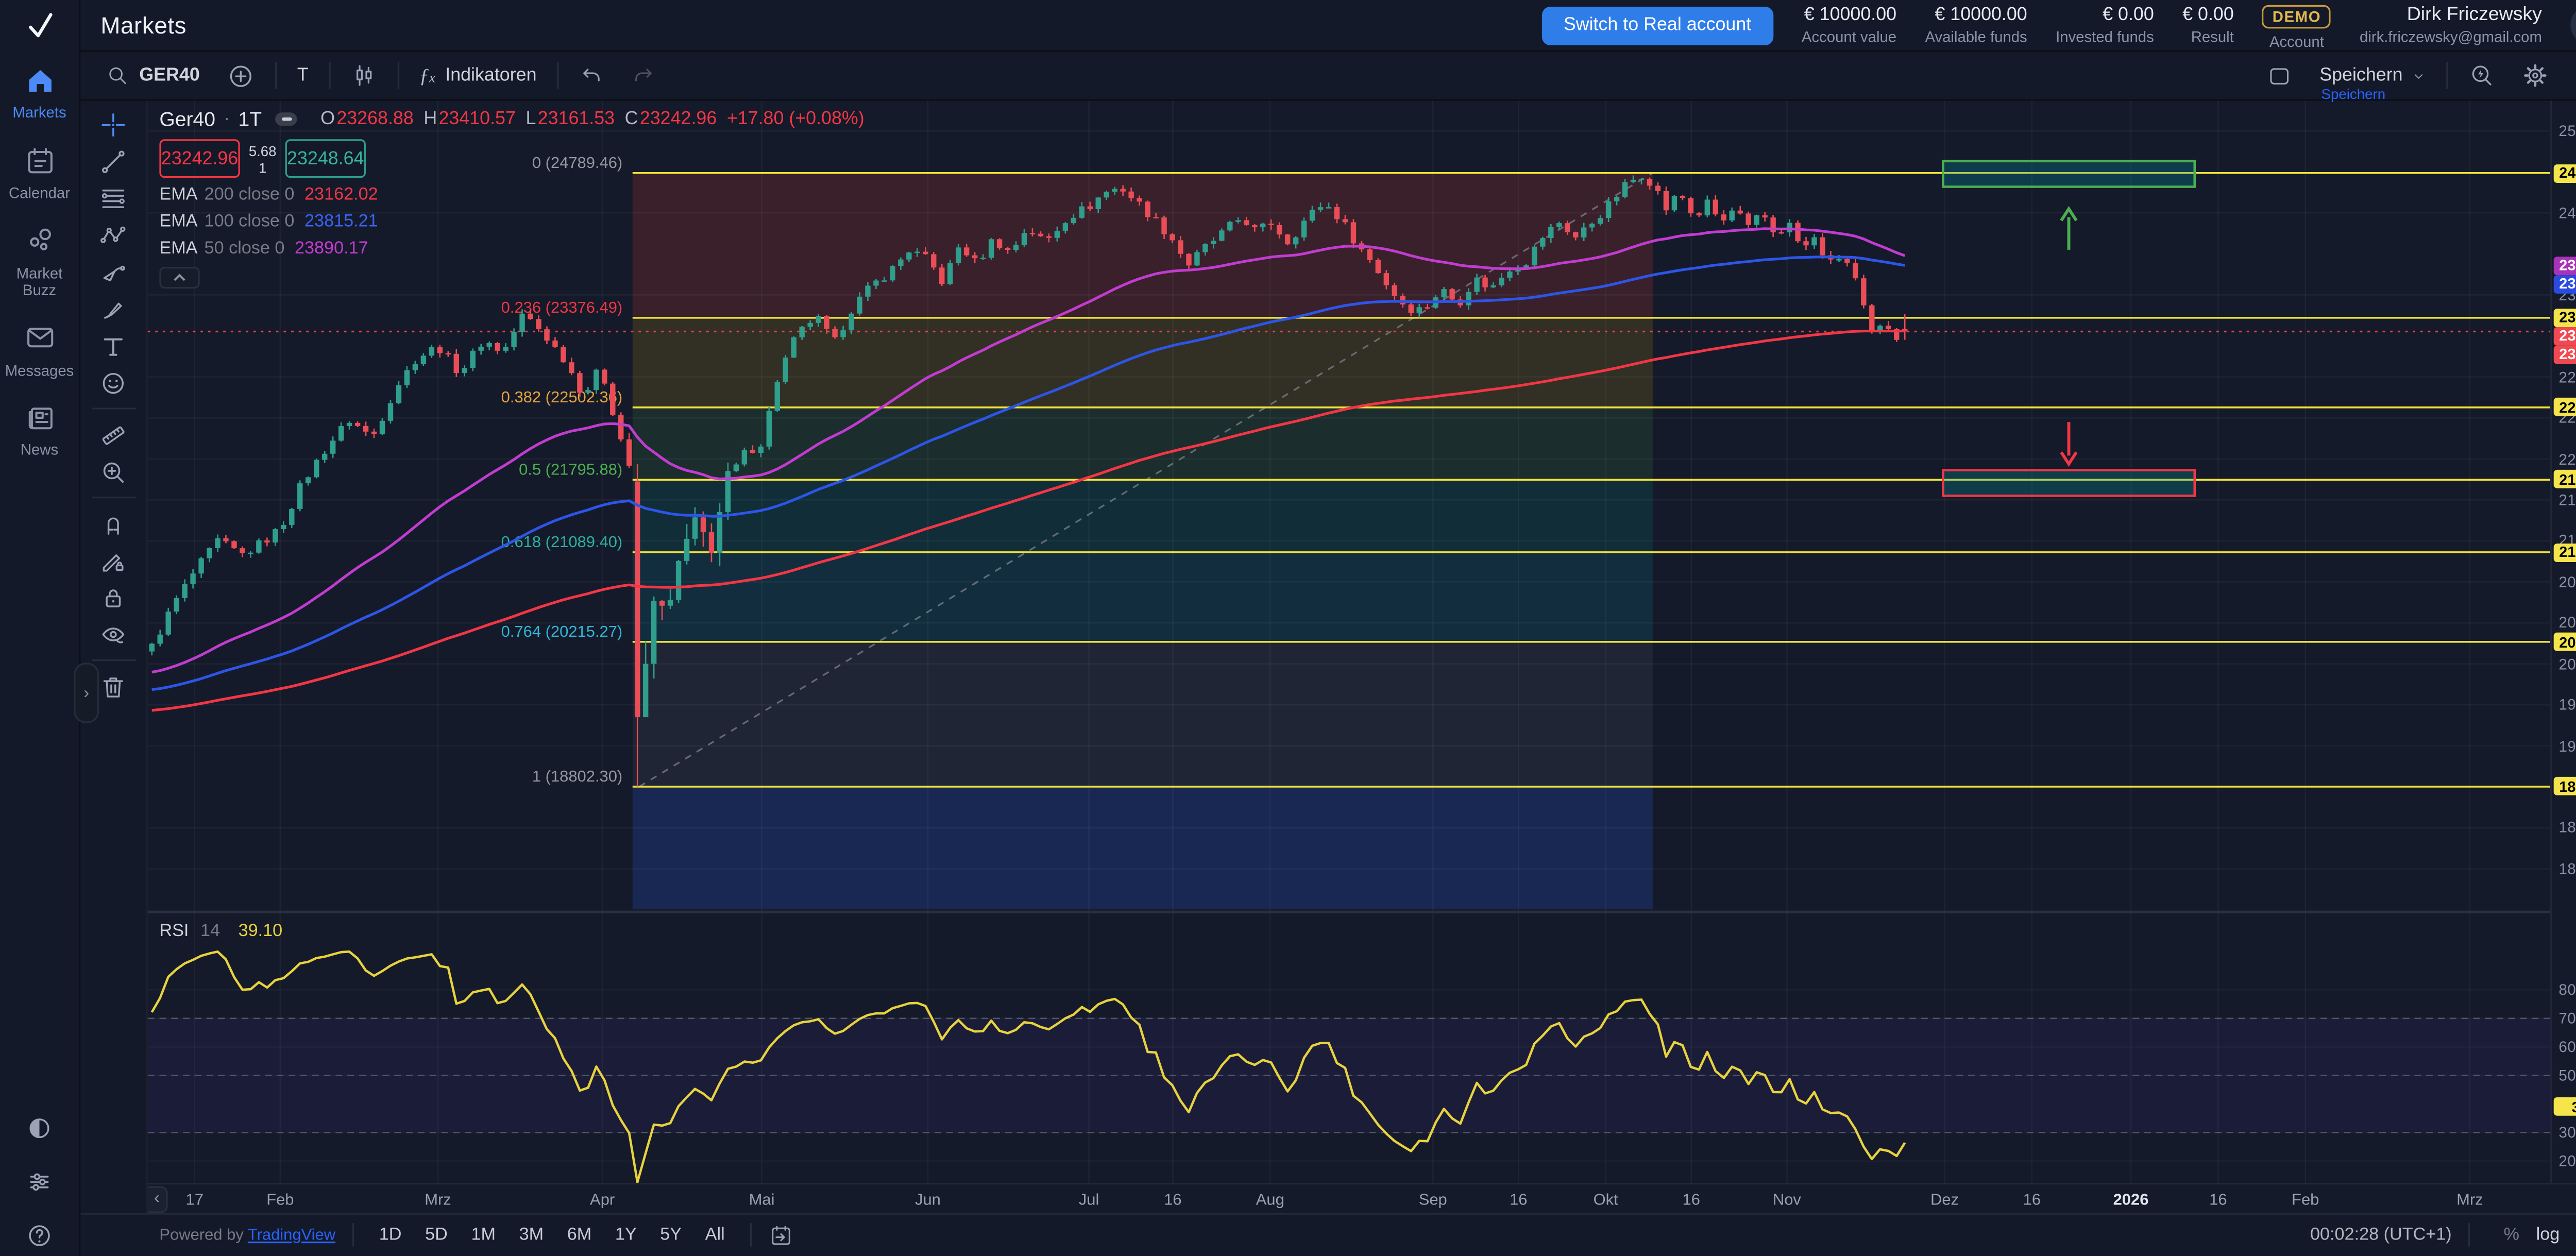 This screenshot has height=1256, width=2576. What do you see at coordinates (291, 1235) in the screenshot?
I see `tradingview-link: TradingView` at bounding box center [291, 1235].